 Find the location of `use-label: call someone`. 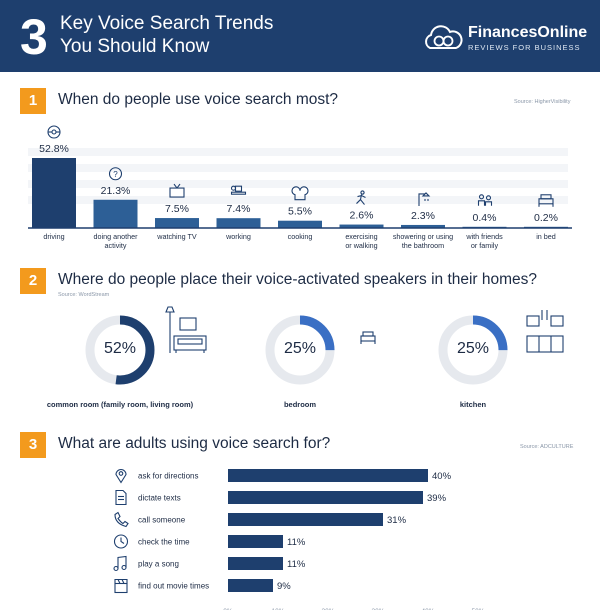

use-label: call someone is located at coordinates (162, 520).